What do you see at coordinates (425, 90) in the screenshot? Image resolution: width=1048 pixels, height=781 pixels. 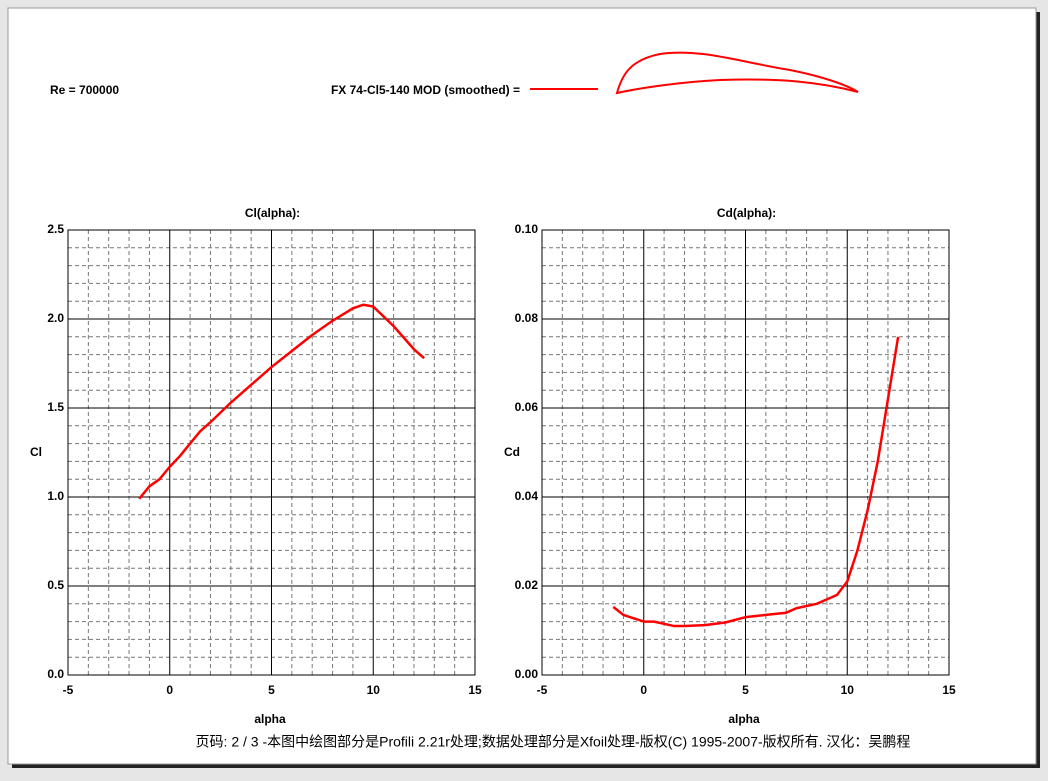 I see `airfoil-name: FX 74-Cl5-140 MOD (smoothed) =` at bounding box center [425, 90].